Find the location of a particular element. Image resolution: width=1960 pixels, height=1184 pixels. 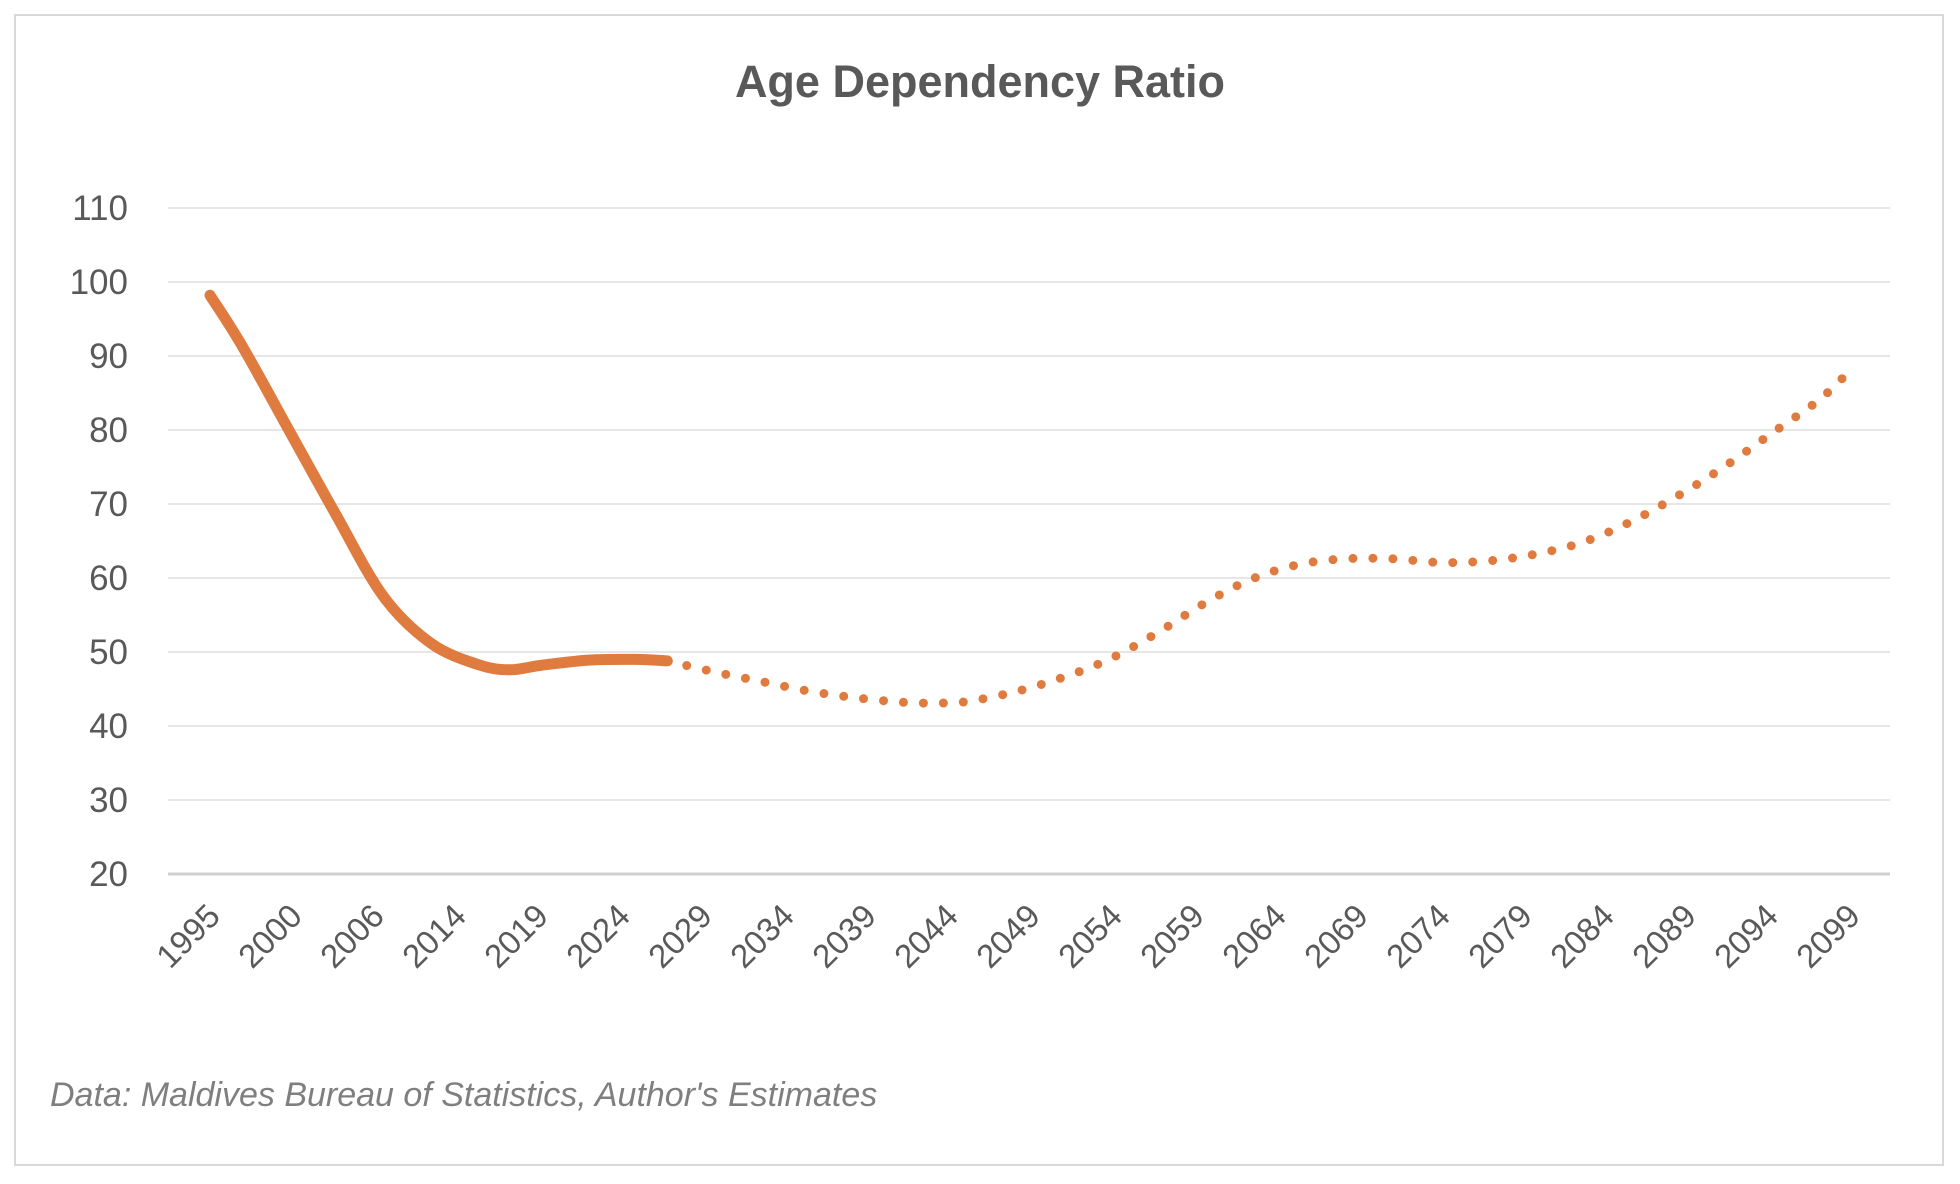

y-tick-label: 80 is located at coordinates (108, 430).